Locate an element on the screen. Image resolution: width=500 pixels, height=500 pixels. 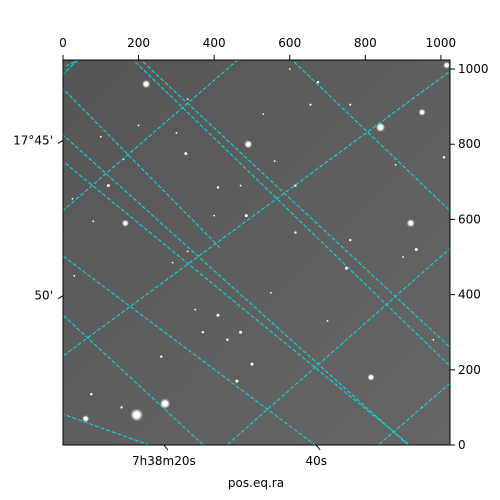
right-axis-tick-label: 1000 is located at coordinates (473, 69).